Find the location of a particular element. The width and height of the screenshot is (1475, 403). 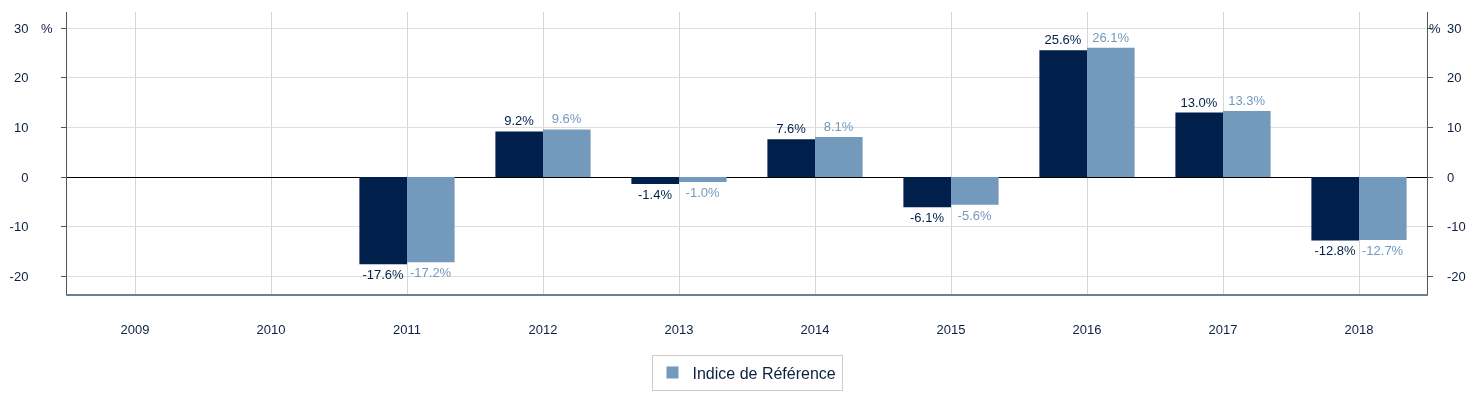

x-tick-label: 2012 is located at coordinates (543, 329).